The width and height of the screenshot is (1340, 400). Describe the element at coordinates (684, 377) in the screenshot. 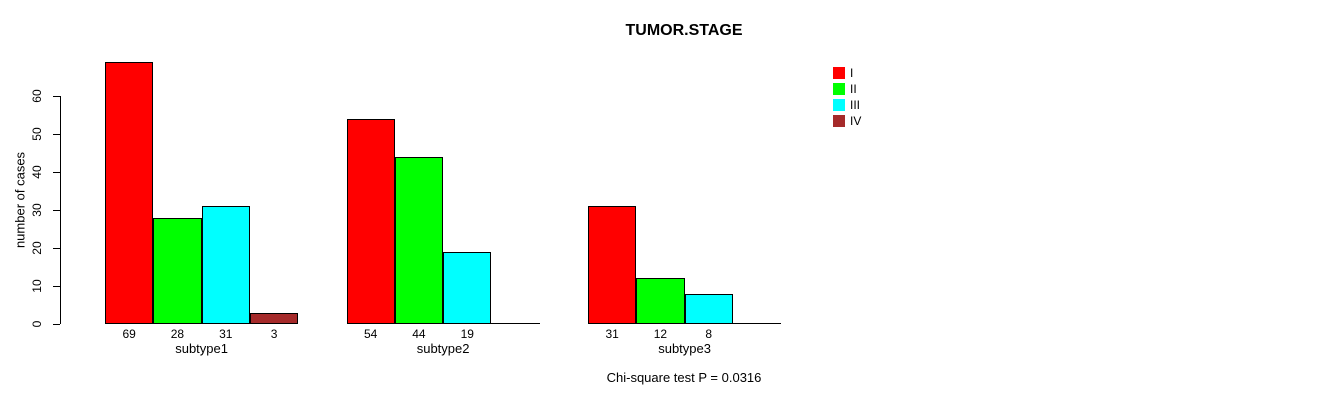

I see `chi-square-annotation: Chi-square test P = 0.0316` at that location.